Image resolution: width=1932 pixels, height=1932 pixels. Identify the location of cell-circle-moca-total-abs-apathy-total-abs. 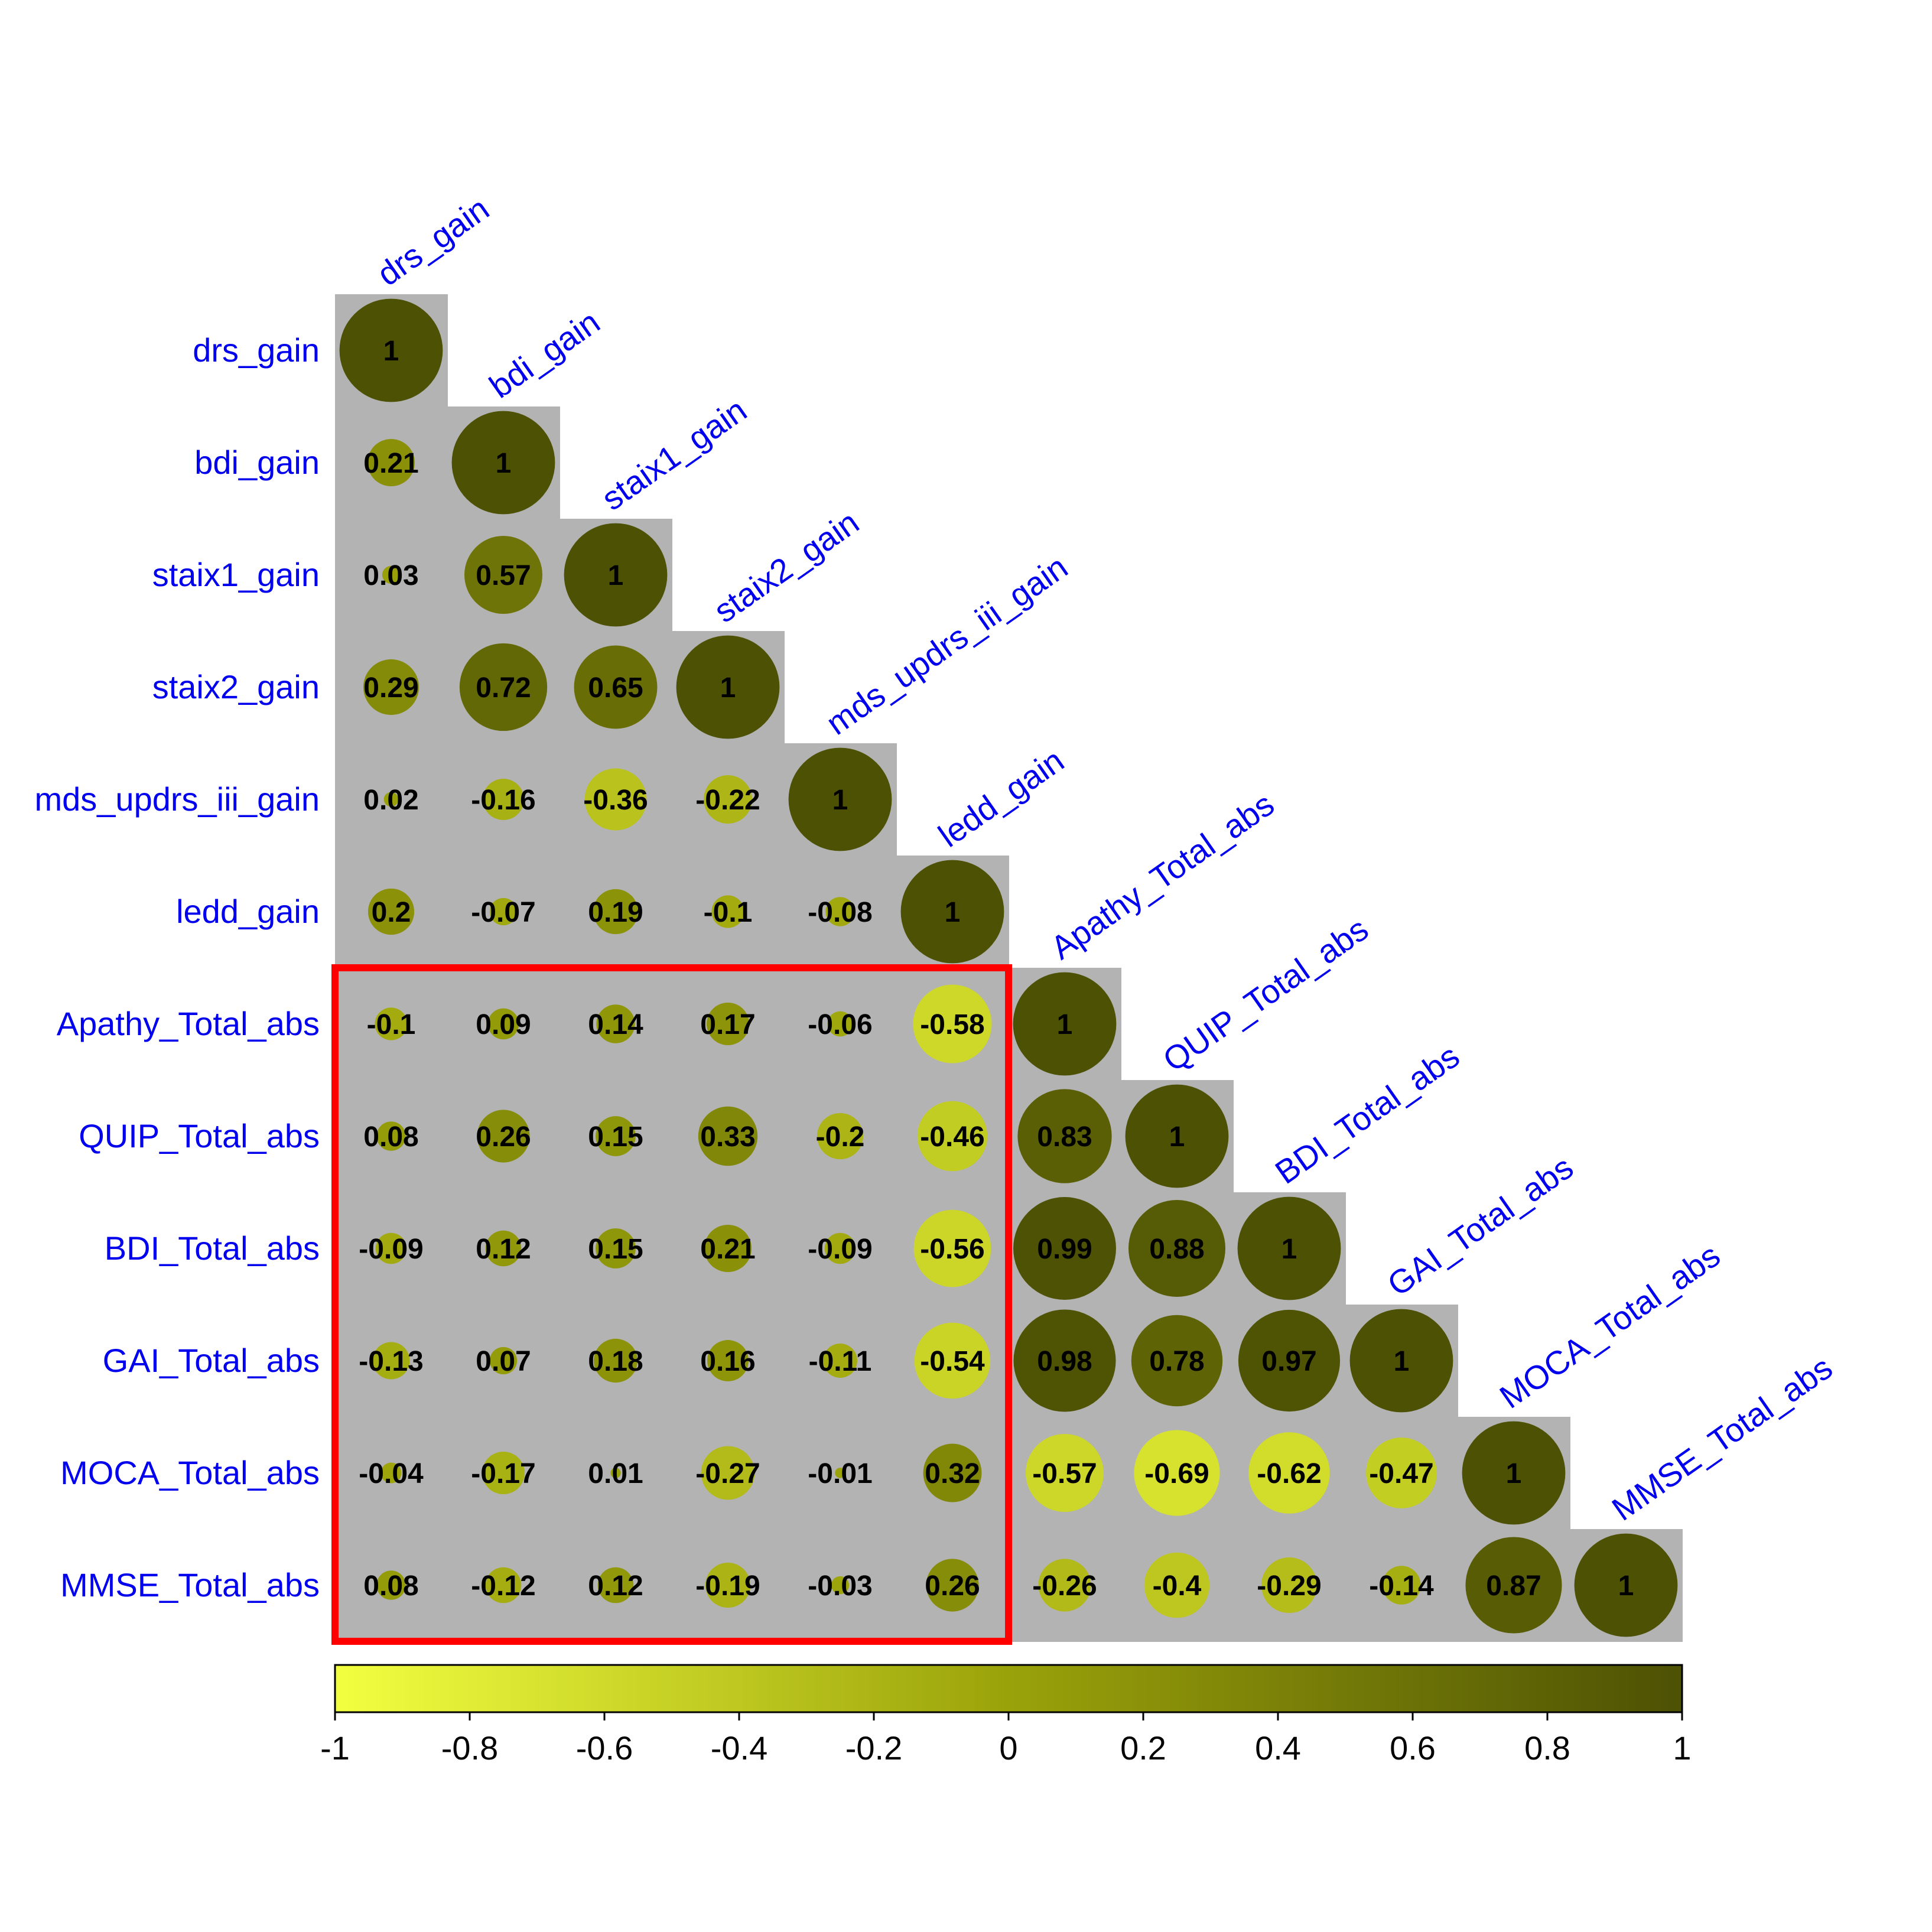
(1065, 1473).